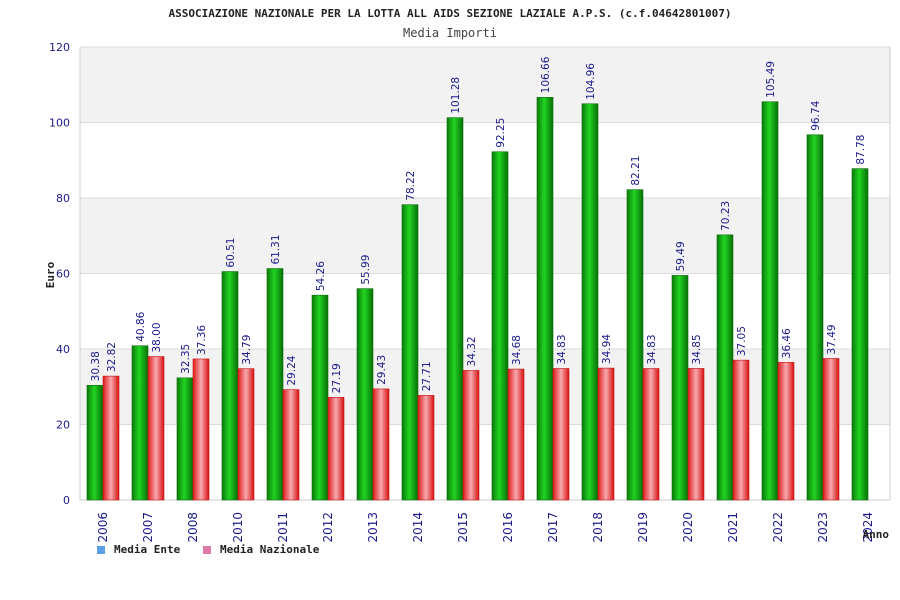 This screenshot has height=600, width=900. Describe the element at coordinates (418, 527) in the screenshot. I see `x-tick-label-2014: 2014` at that location.